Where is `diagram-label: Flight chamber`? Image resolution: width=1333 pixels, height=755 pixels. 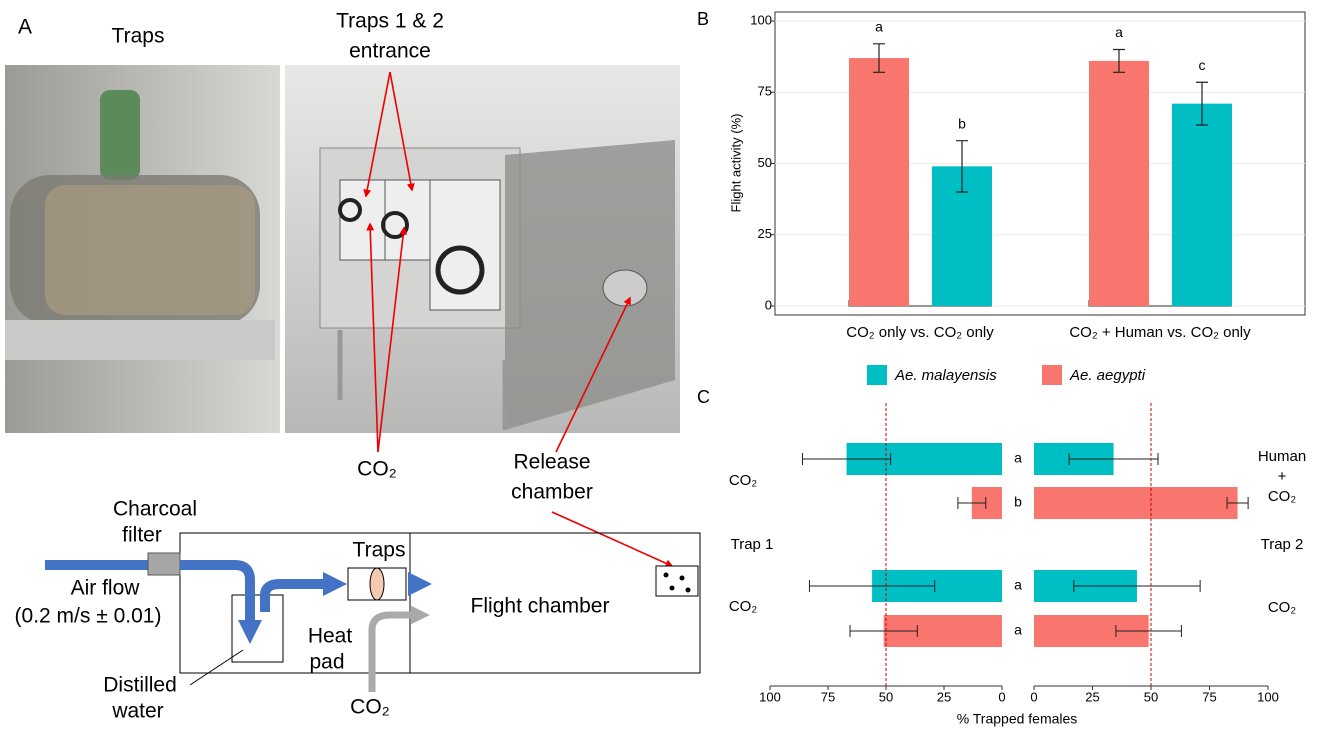
diagram-label: Flight chamber is located at coordinates (540, 606).